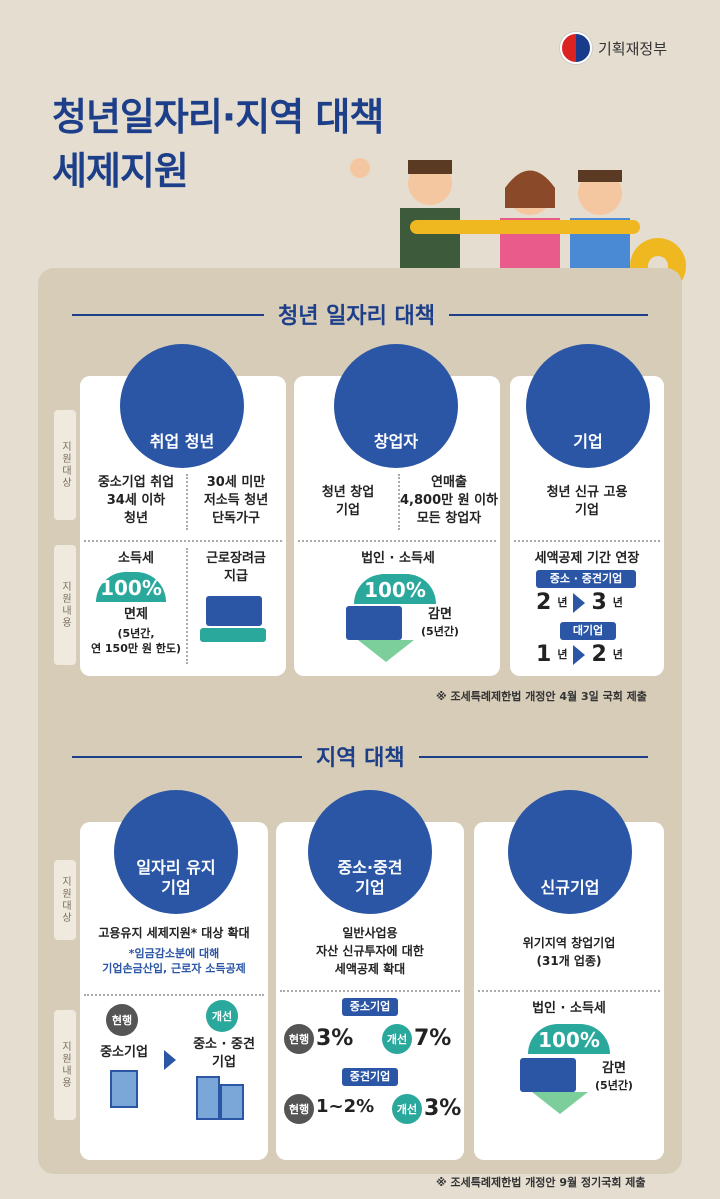 This screenshot has height=1199, width=720. What do you see at coordinates (136, 558) in the screenshot?
I see `tax-label: 소득세` at bounding box center [136, 558].